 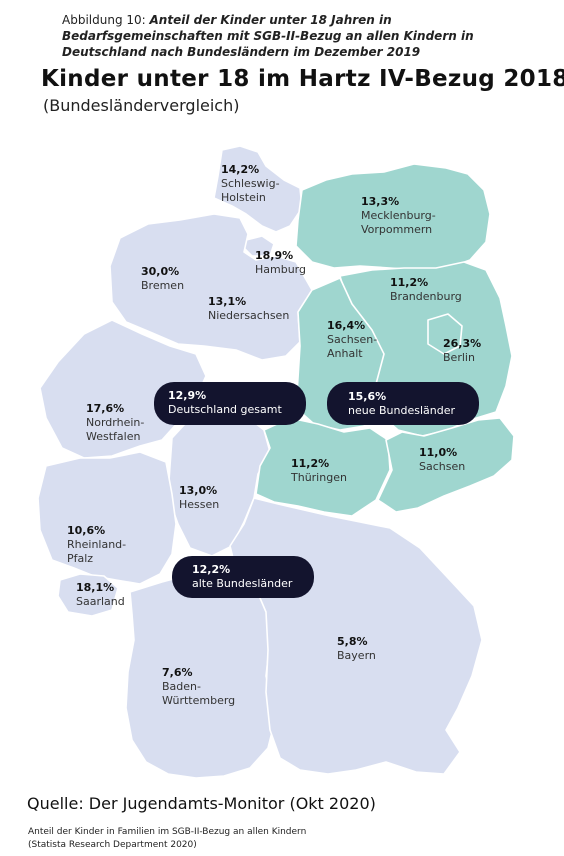 What do you see at coordinates (160, 271) in the screenshot?
I see `value-bremen: 30,0%` at bounding box center [160, 271].